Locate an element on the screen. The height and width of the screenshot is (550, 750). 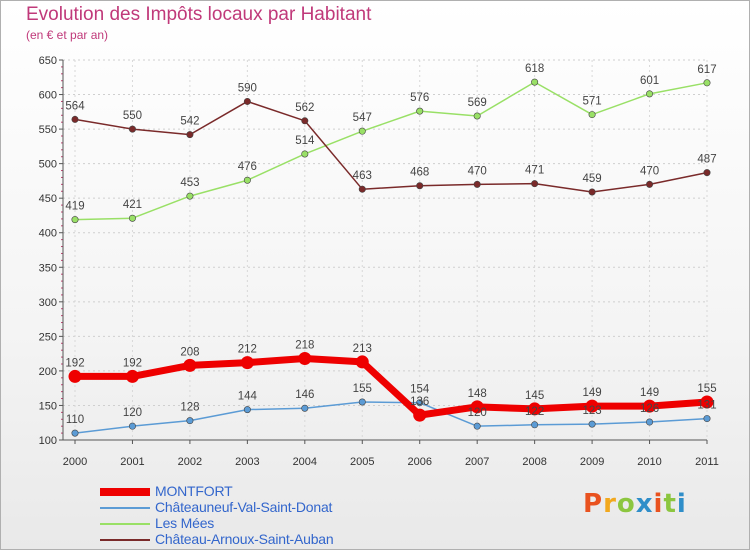
y-tick-label: 100 is located at coordinates (48, 441).